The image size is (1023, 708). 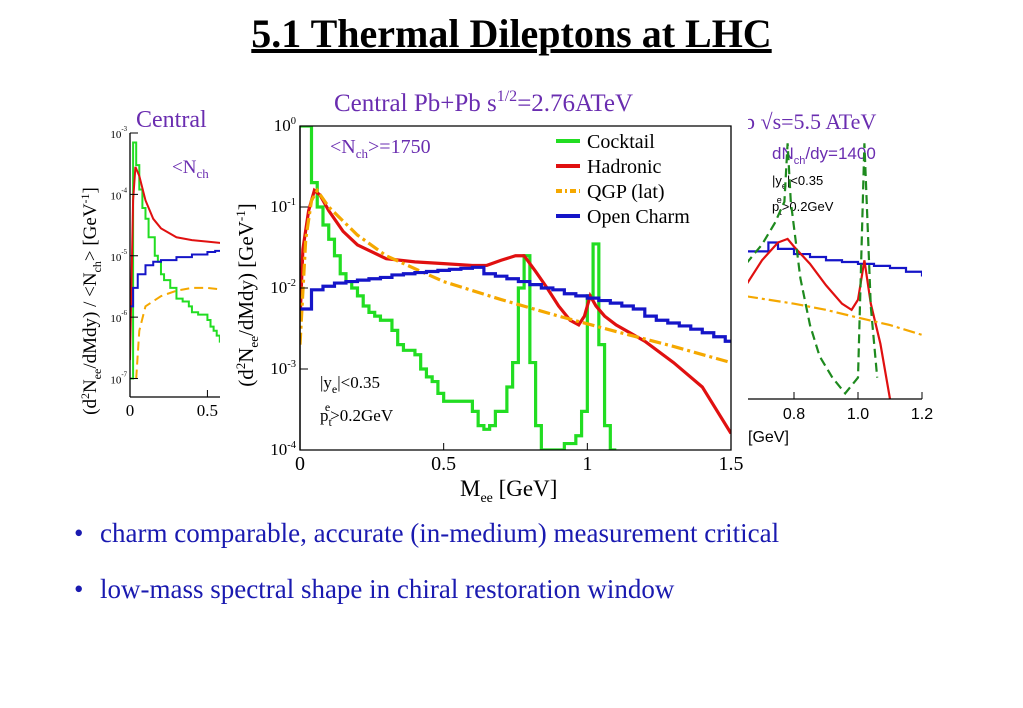 I want to click on slide-title: 5.1 Thermal Dileptons at LHC, so click(x=511, y=33).